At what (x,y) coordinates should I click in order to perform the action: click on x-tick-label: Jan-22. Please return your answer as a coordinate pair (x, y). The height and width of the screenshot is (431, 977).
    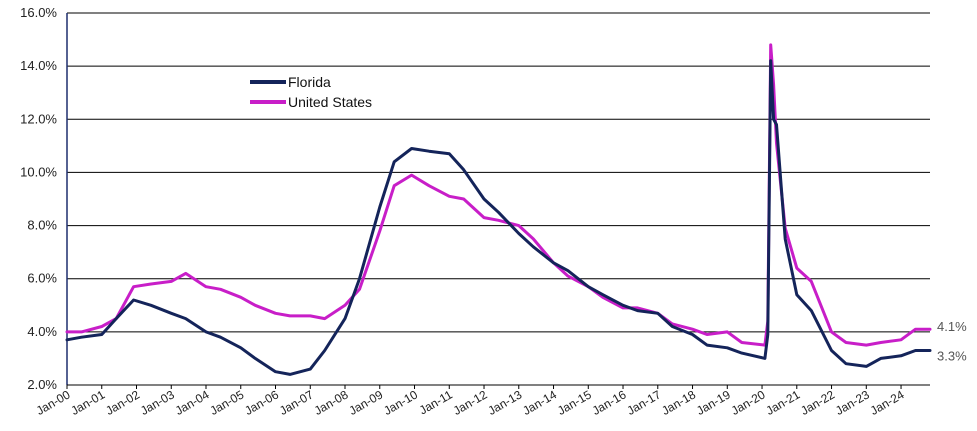
    Looking at the image, I should click on (817, 402).